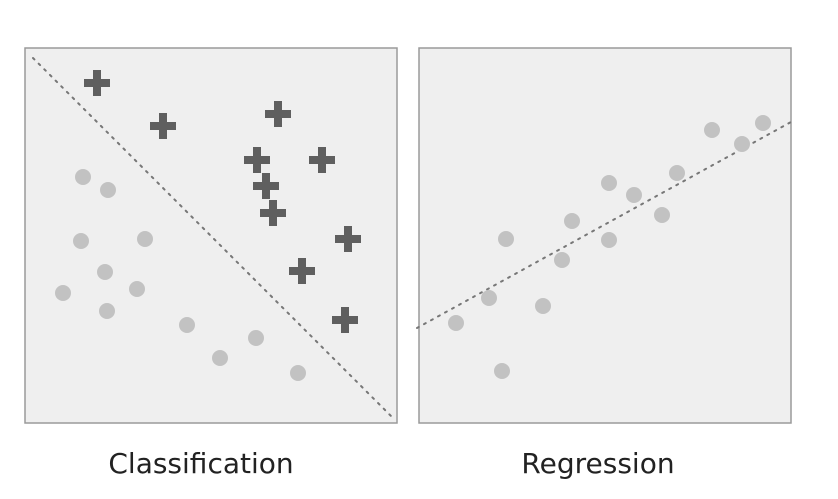  Describe the element at coordinates (597, 463) in the screenshot. I see `panel-label: Regression` at that location.